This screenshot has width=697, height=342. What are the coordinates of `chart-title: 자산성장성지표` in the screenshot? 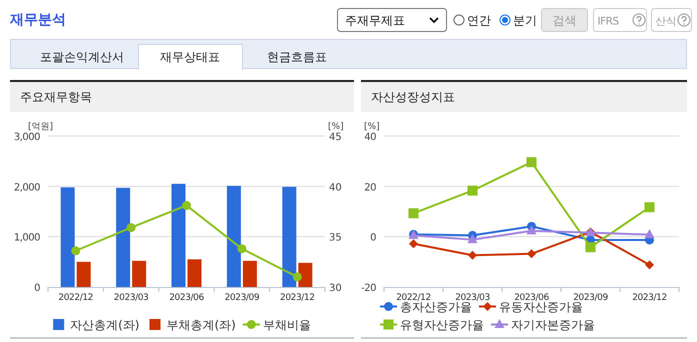 It's located at (413, 97).